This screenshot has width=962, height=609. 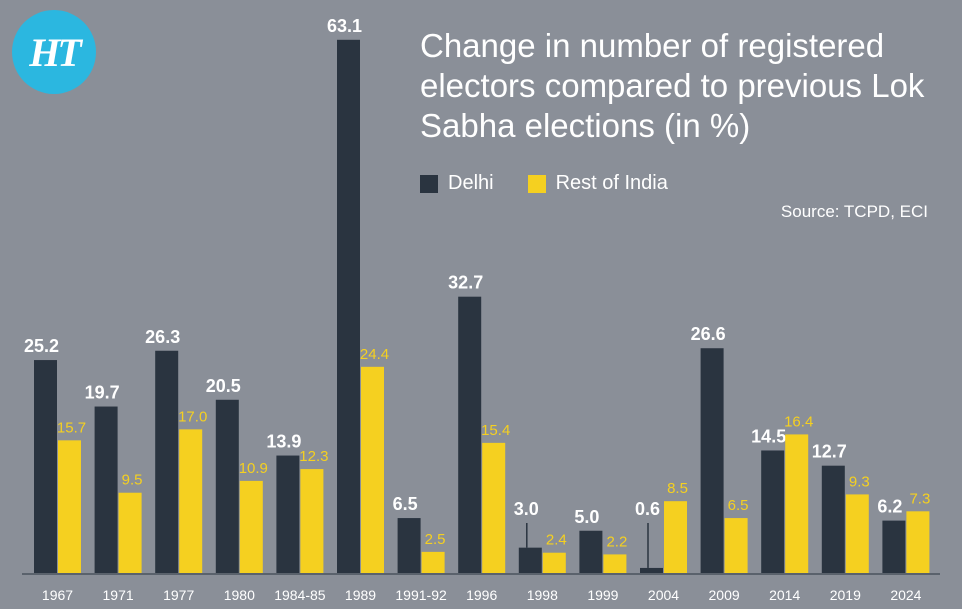 I want to click on value-label-delhi-1998: 3.0, so click(x=526, y=509).